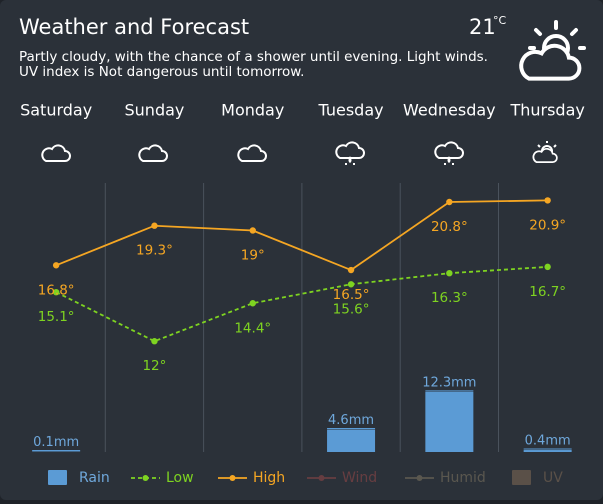 The width and height of the screenshot is (603, 504). What do you see at coordinates (463, 478) in the screenshot?
I see `legend-label: Humid` at bounding box center [463, 478].